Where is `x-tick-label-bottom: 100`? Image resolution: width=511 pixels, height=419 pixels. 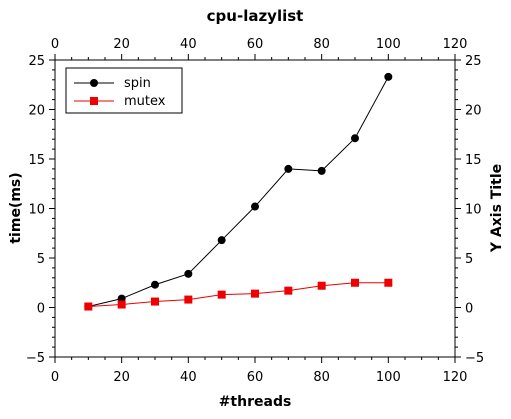
x-tick-label-bottom: 100 is located at coordinates (388, 377).